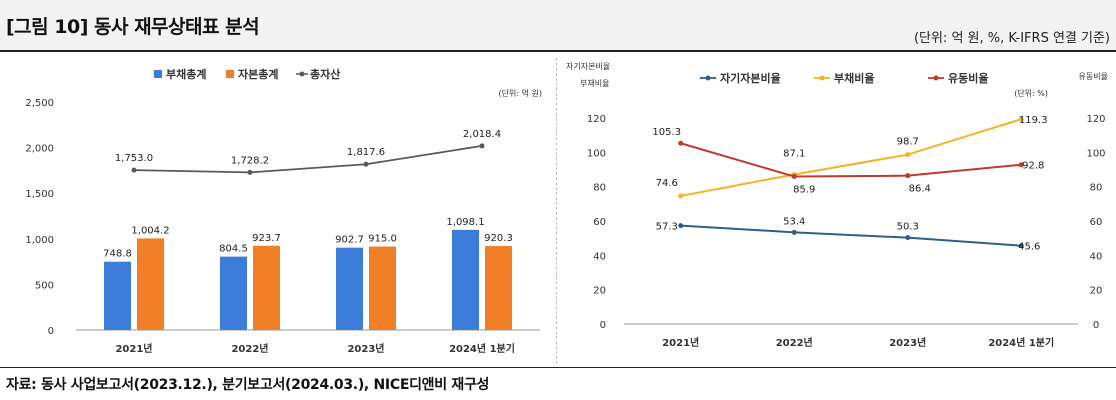 The width and height of the screenshot is (1116, 400). Describe the element at coordinates (349, 240) in the screenshot. I see `bar-value-label: 902.7` at that location.